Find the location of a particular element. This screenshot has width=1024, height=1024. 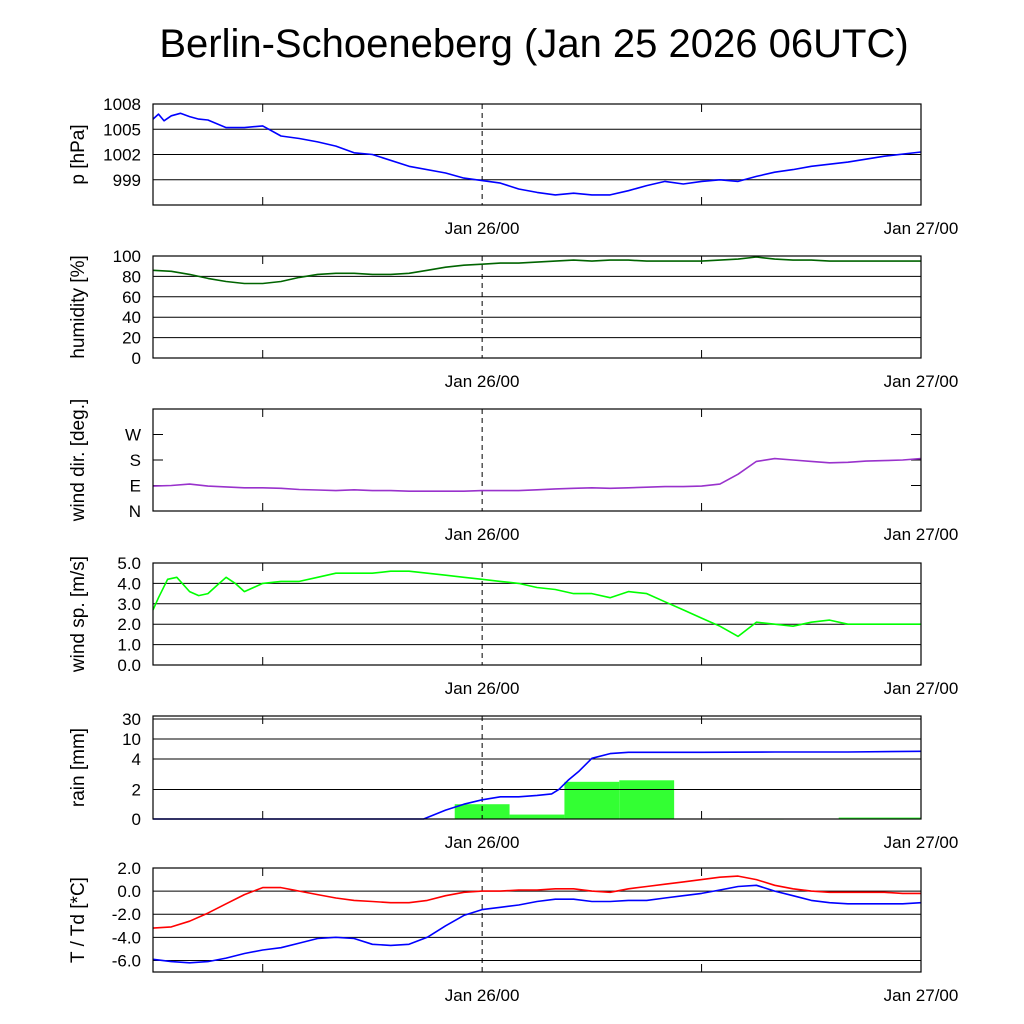

y-tick-label: 10 is located at coordinates (131, 739).